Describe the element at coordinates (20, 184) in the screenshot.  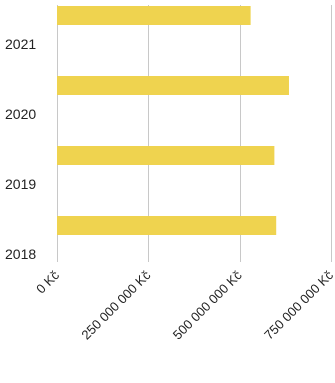
I see `category-label-2019: 2019` at that location.